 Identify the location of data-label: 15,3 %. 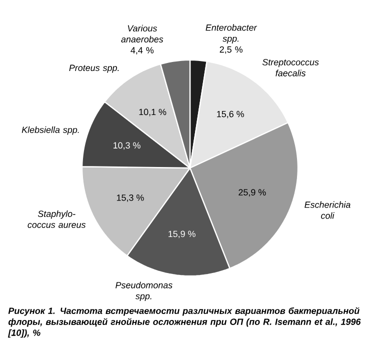
(130, 198).